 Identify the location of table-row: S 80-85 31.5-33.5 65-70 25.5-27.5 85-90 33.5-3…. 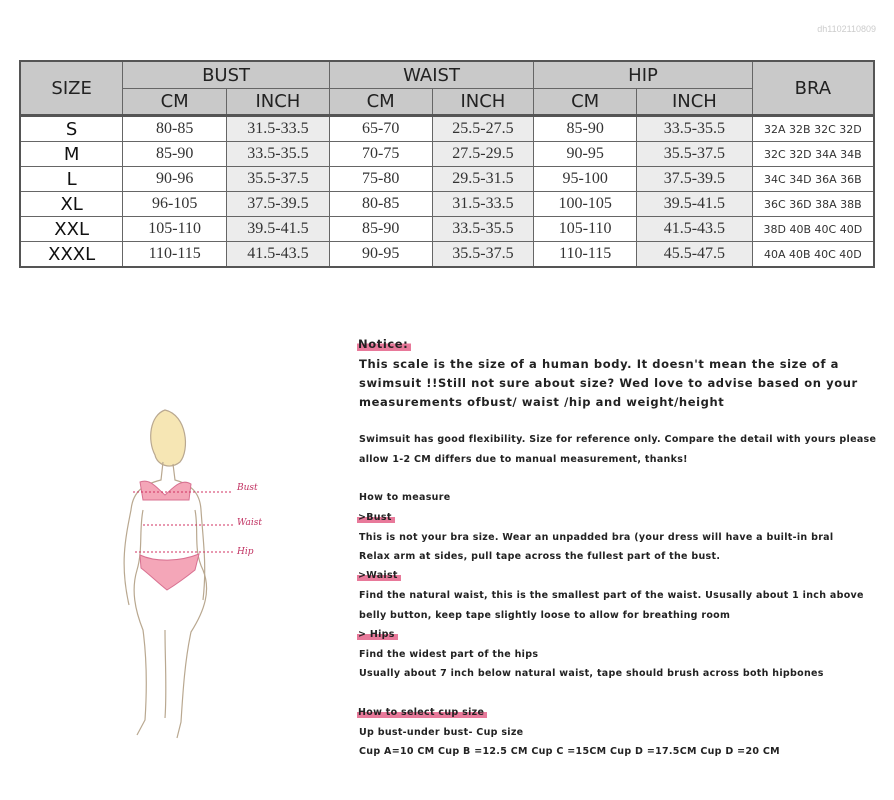
(447, 128).